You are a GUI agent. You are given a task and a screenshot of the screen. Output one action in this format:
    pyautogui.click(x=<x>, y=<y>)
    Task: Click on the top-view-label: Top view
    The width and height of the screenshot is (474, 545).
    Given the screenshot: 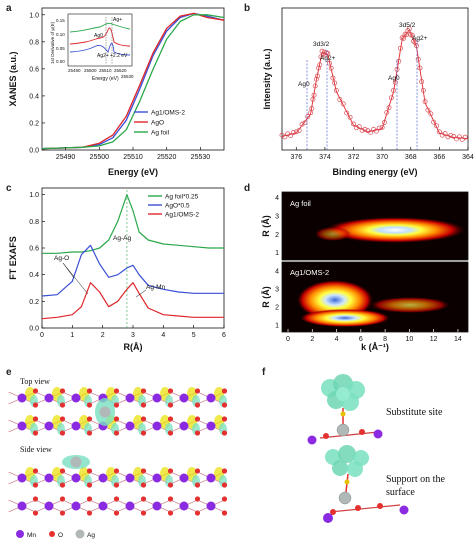 What is the action you would take?
    pyautogui.click(x=35, y=381)
    